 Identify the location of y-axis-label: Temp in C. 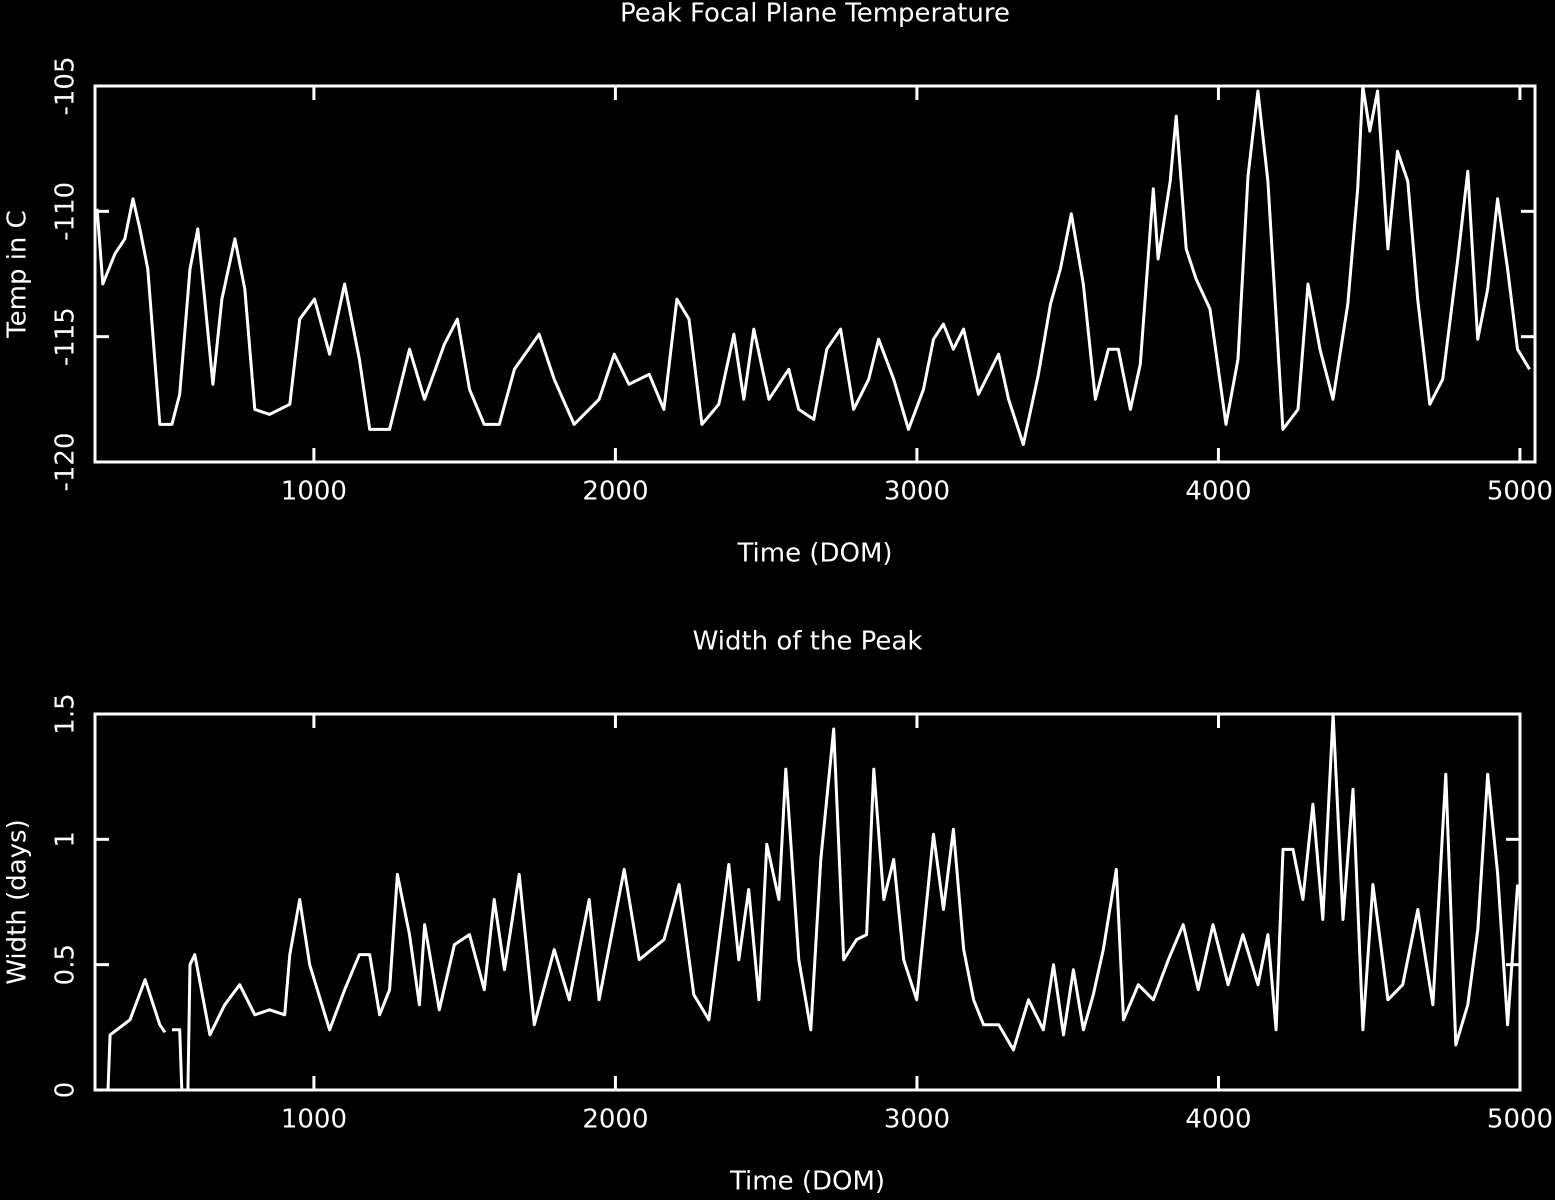
(18, 274).